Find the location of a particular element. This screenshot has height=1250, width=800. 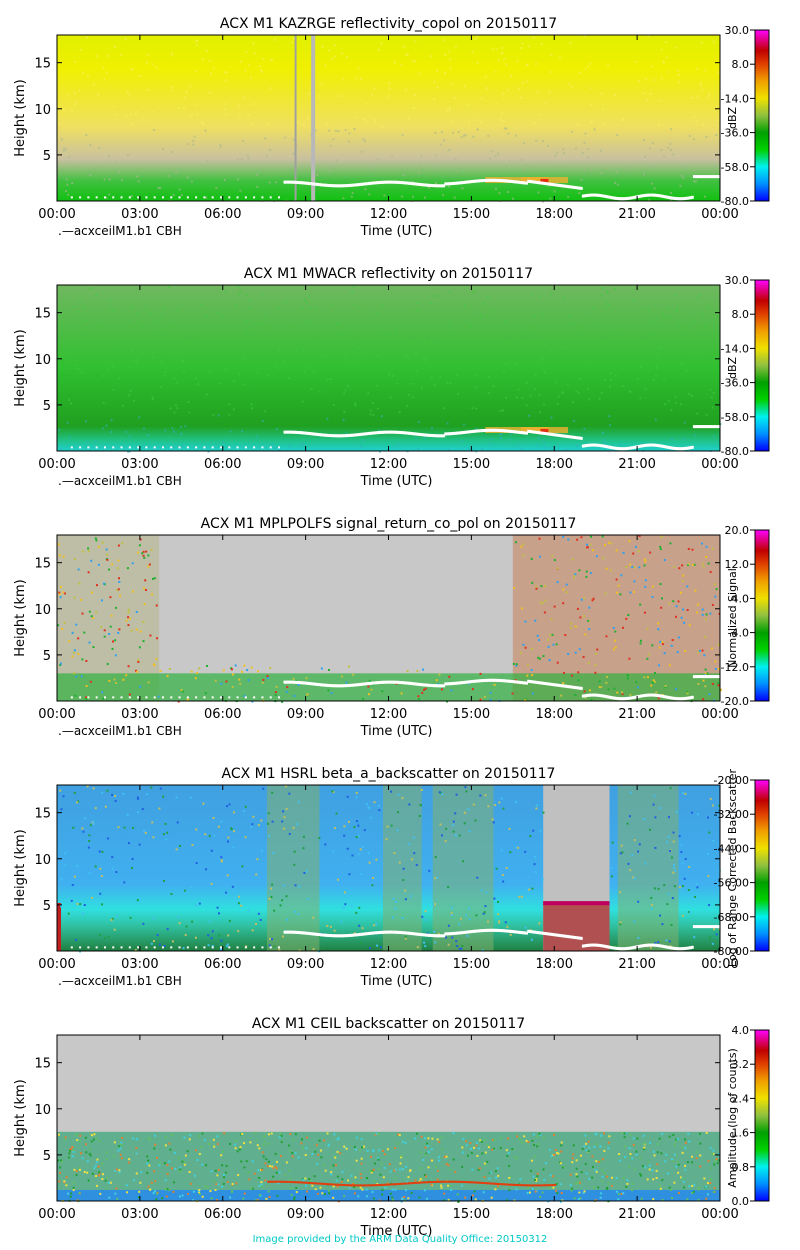

colorbar-tick-label: -14.0 is located at coordinates (735, 98).